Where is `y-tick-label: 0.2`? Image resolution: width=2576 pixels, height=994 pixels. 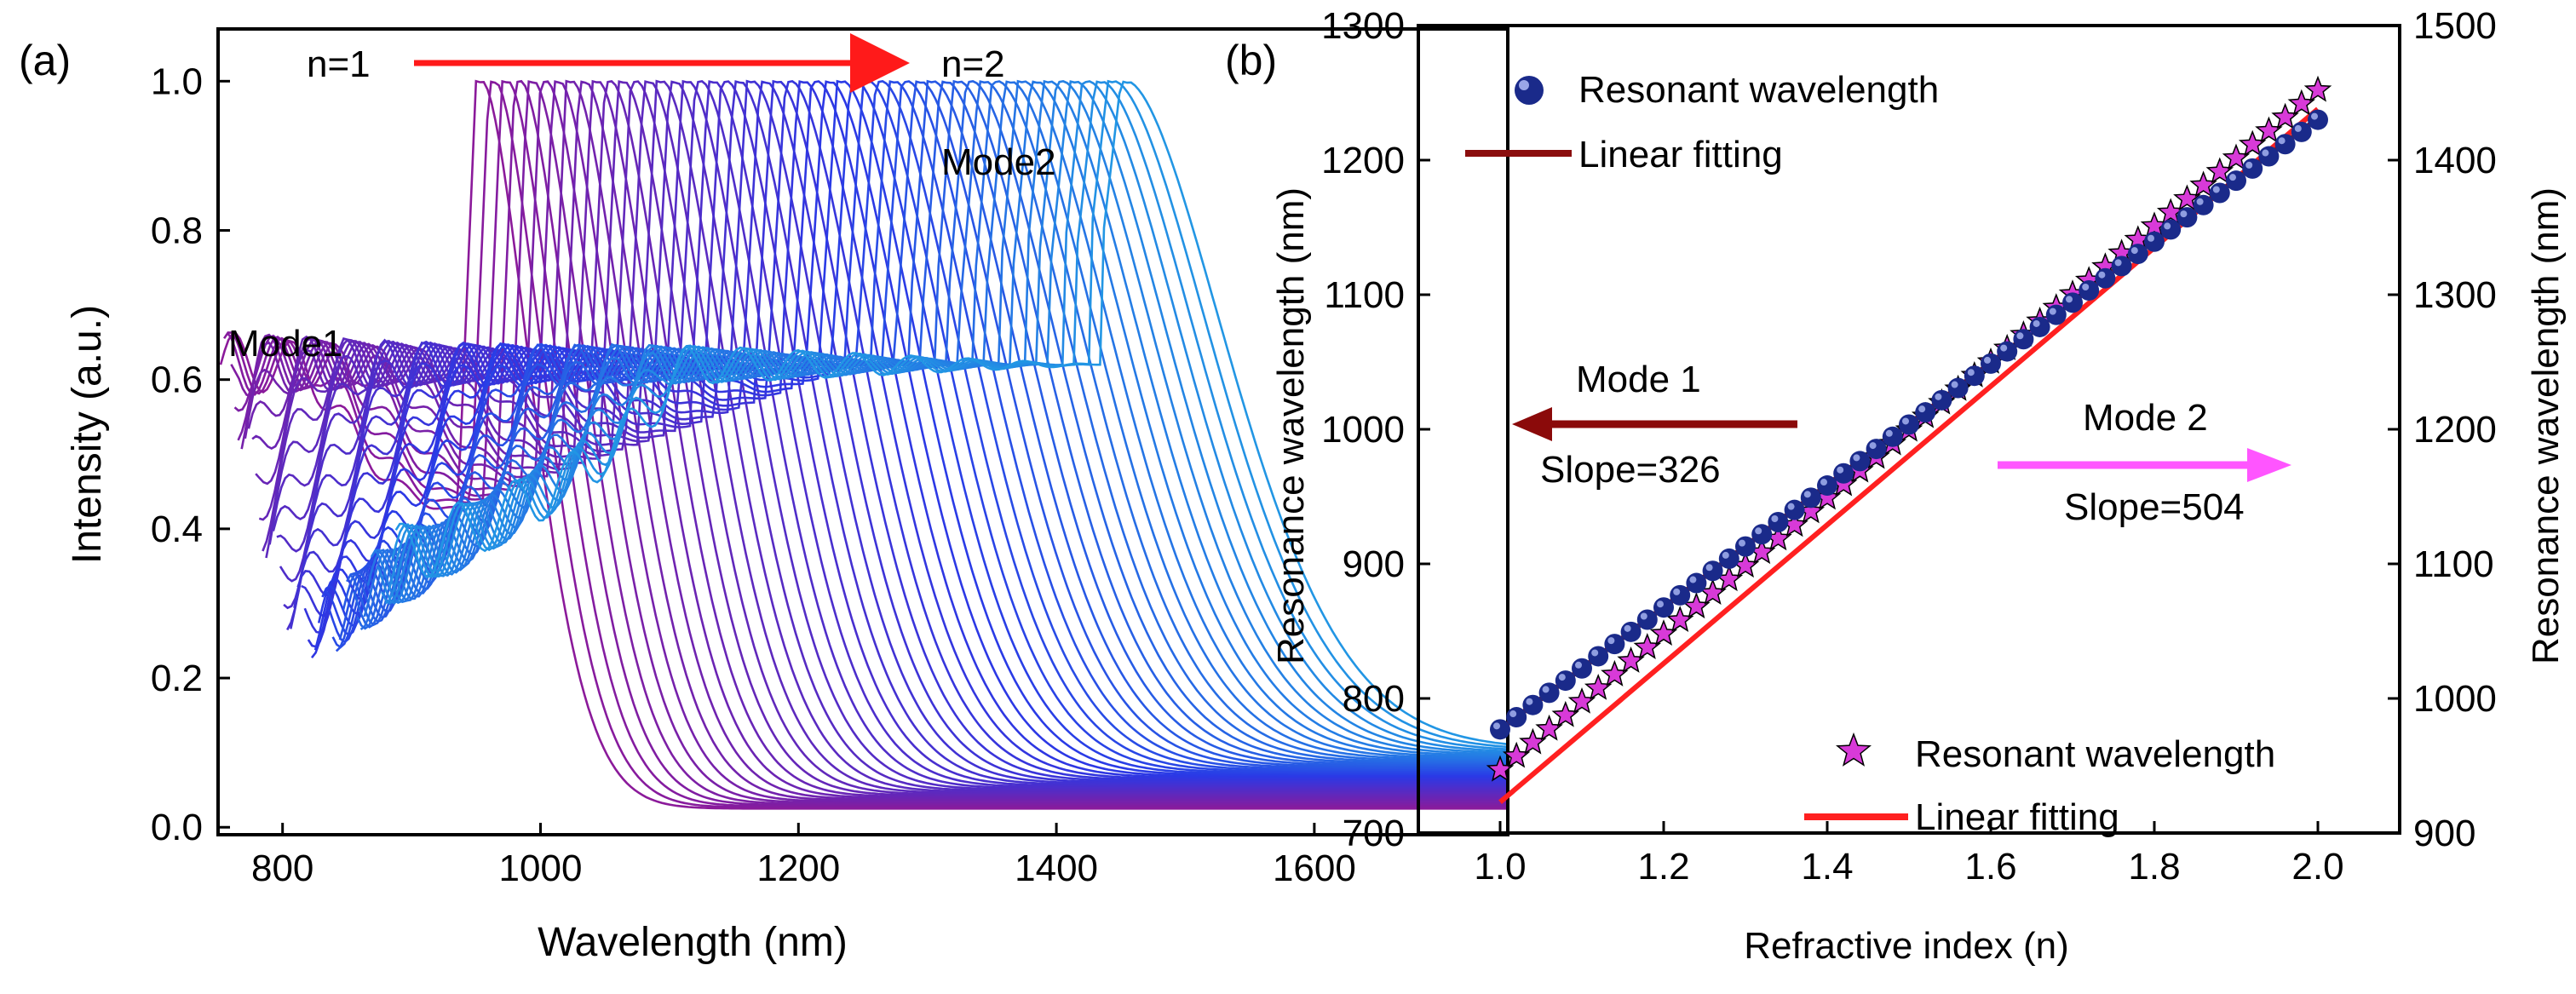 y-tick-label: 0.2 is located at coordinates (177, 678).